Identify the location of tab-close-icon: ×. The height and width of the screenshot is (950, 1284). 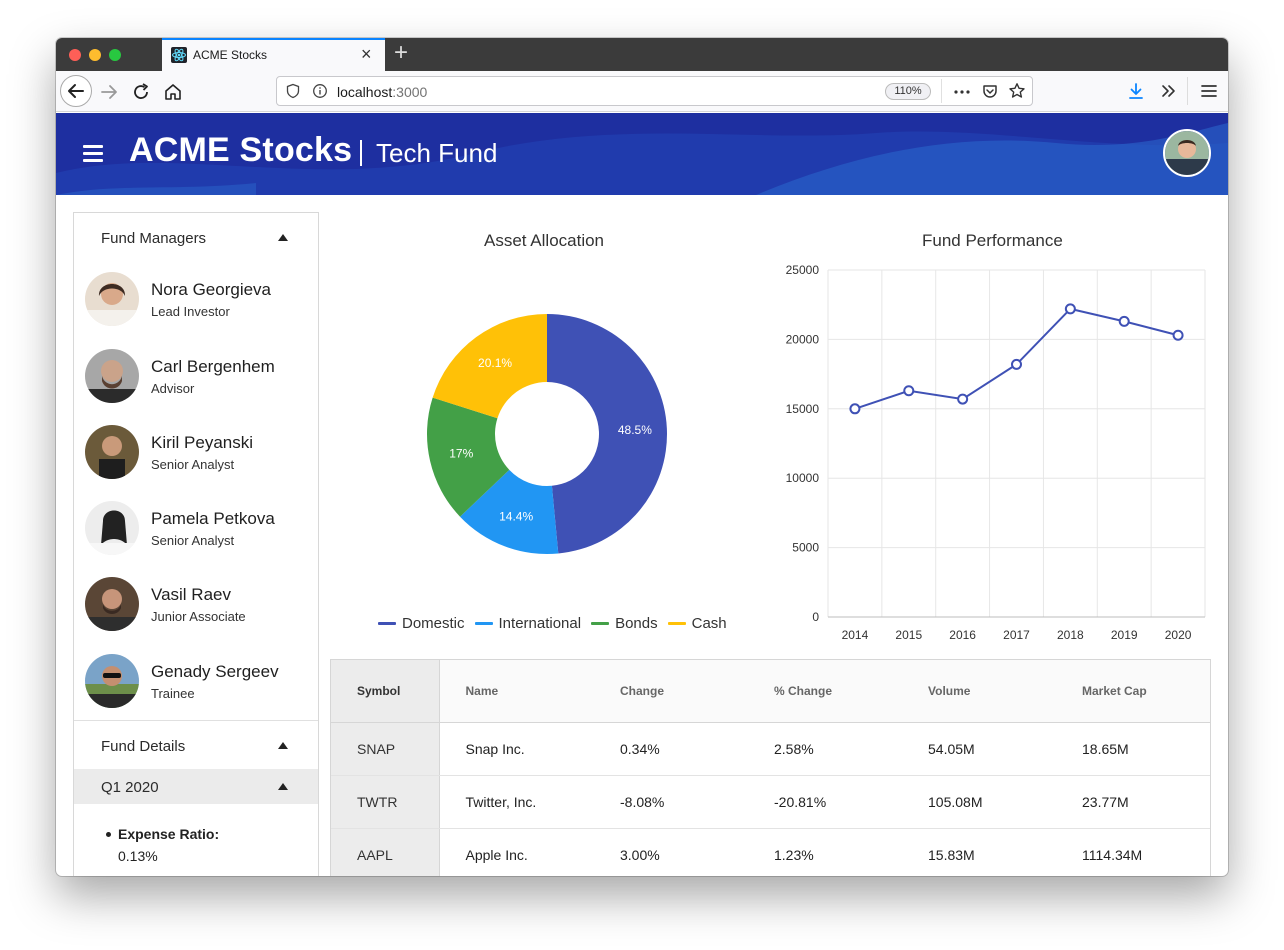
(366, 54).